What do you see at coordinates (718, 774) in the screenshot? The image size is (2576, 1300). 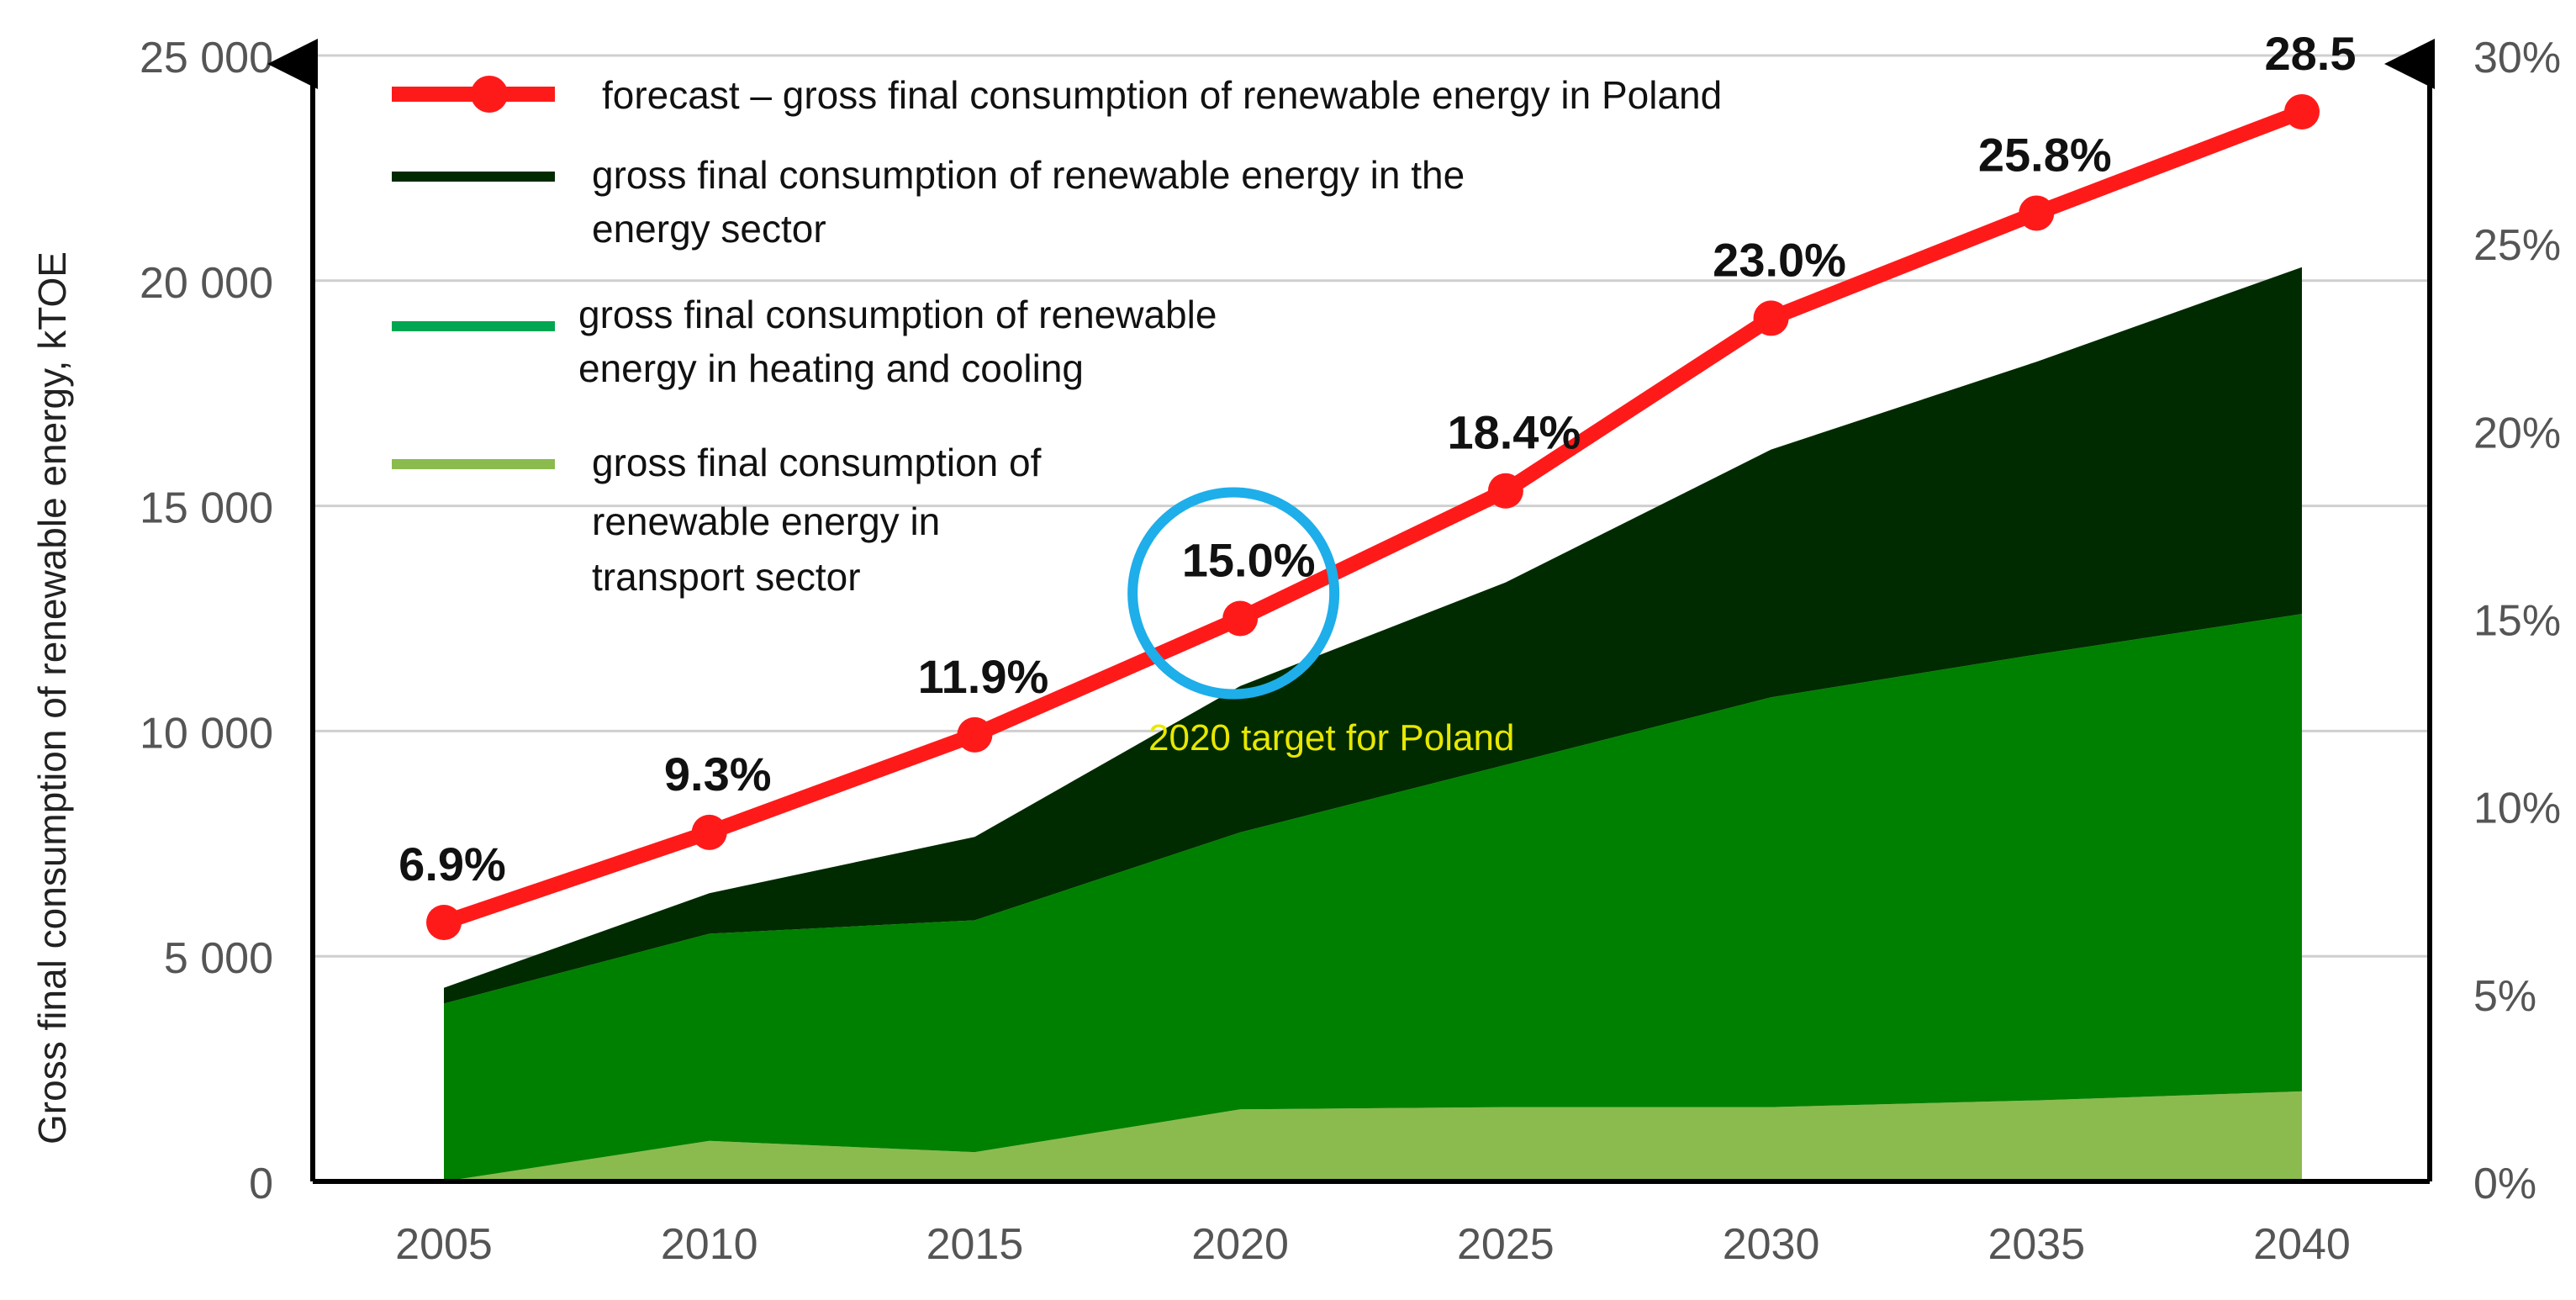 I see `data-label: 9.3%` at bounding box center [718, 774].